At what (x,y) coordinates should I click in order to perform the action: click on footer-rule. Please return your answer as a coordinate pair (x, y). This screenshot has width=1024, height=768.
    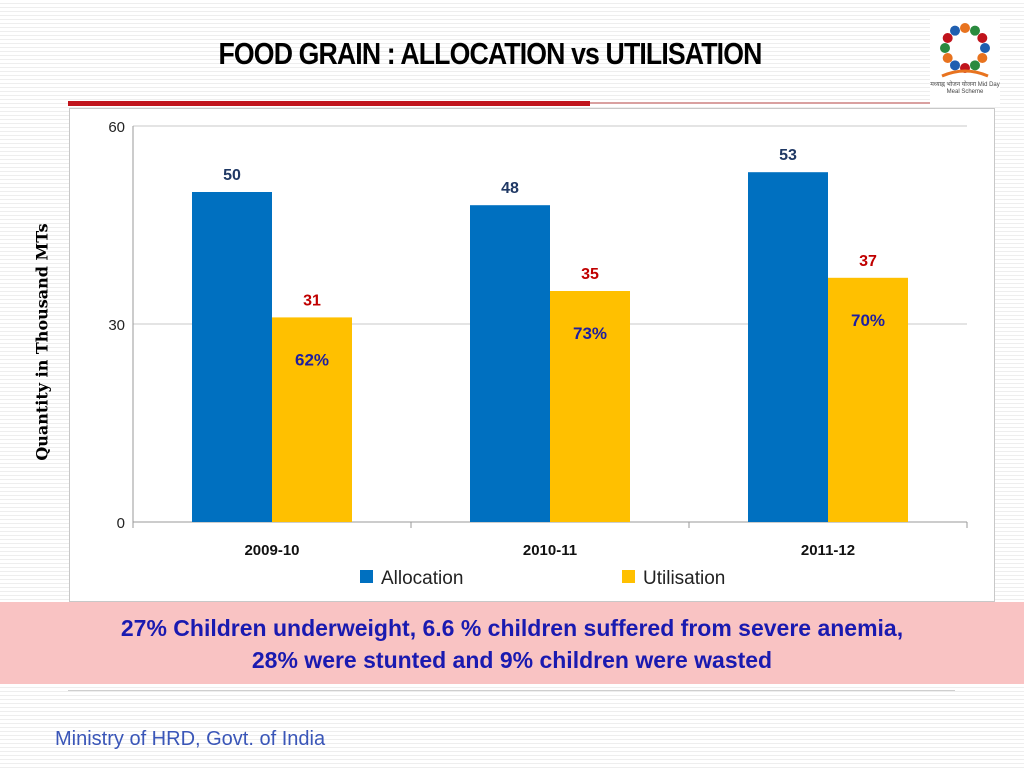
    Looking at the image, I should click on (511, 690).